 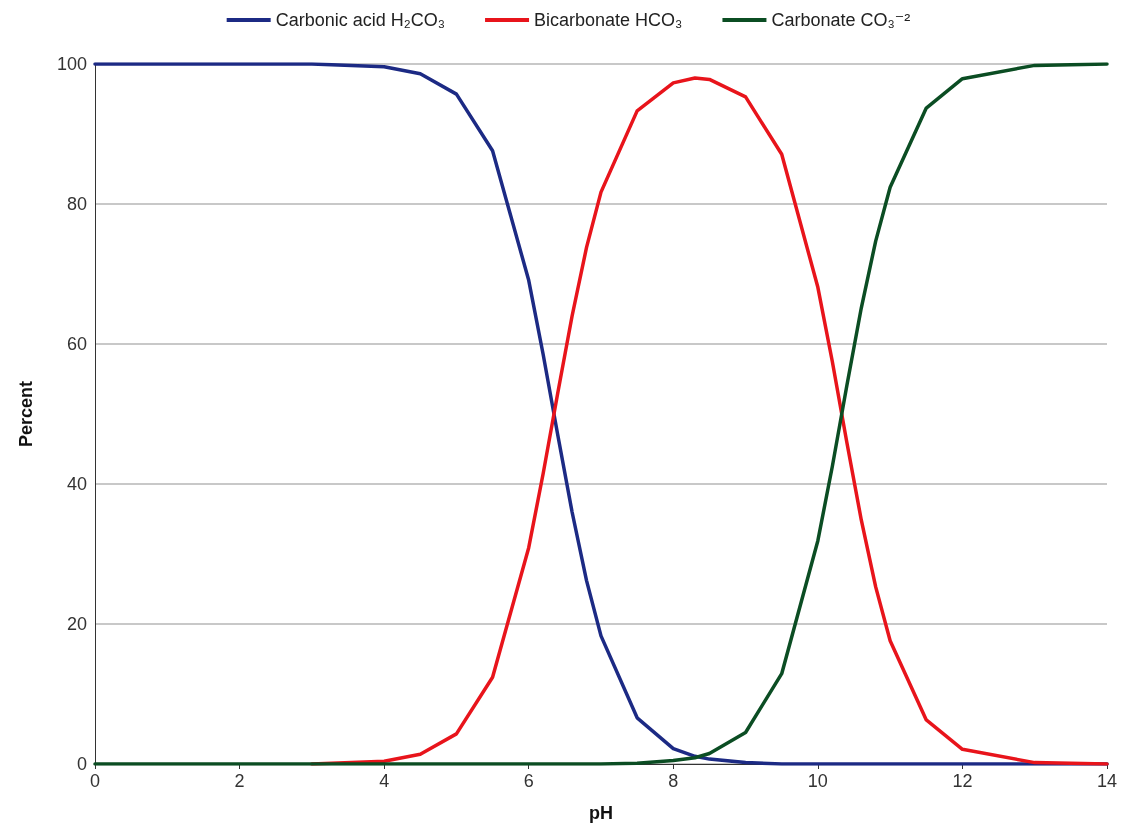 I want to click on x-axis-title: pH, so click(x=601, y=813).